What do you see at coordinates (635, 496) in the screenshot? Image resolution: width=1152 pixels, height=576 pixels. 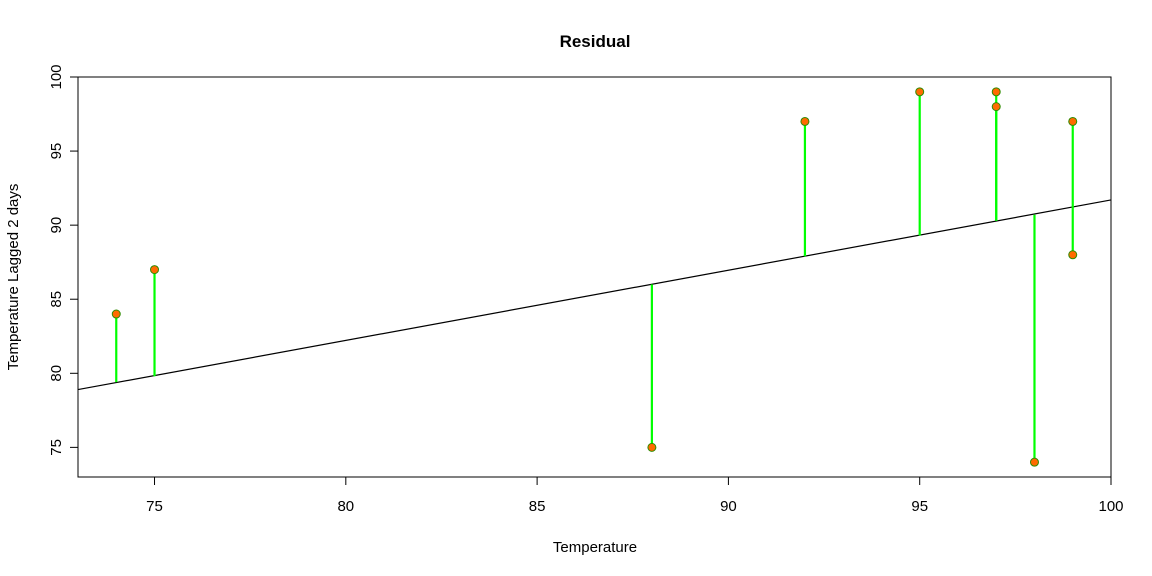 I see `x-axis: 75 80 85 90 95 100` at bounding box center [635, 496].